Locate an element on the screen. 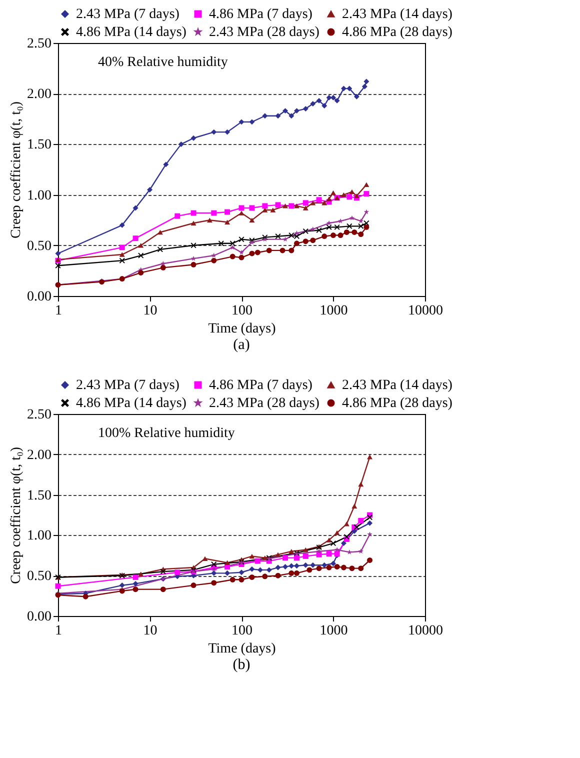  annotation: 100% Relative humidity is located at coordinates (166, 433).